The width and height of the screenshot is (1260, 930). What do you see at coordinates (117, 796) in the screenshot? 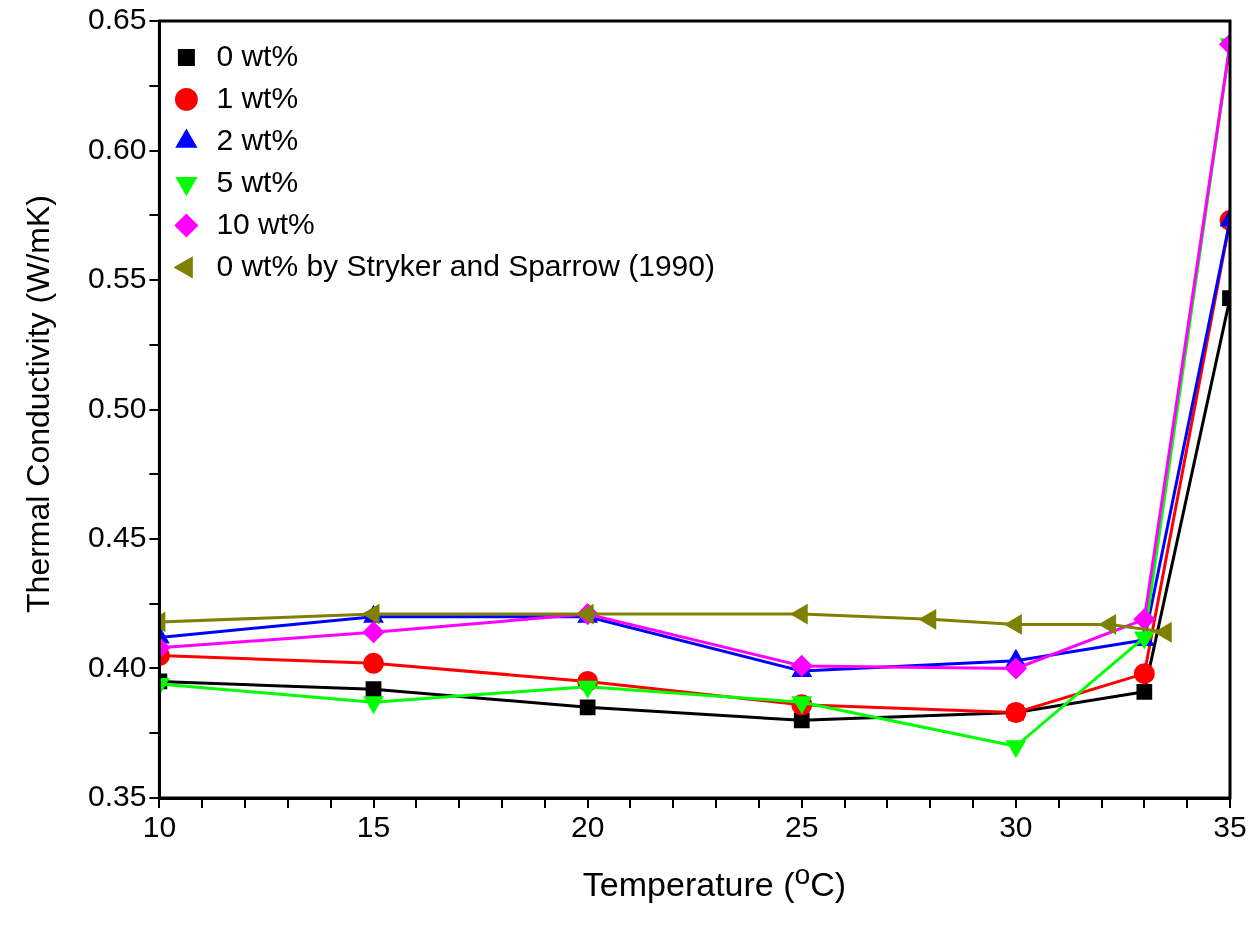
I see `y-tick-label: 0.35` at bounding box center [117, 796].